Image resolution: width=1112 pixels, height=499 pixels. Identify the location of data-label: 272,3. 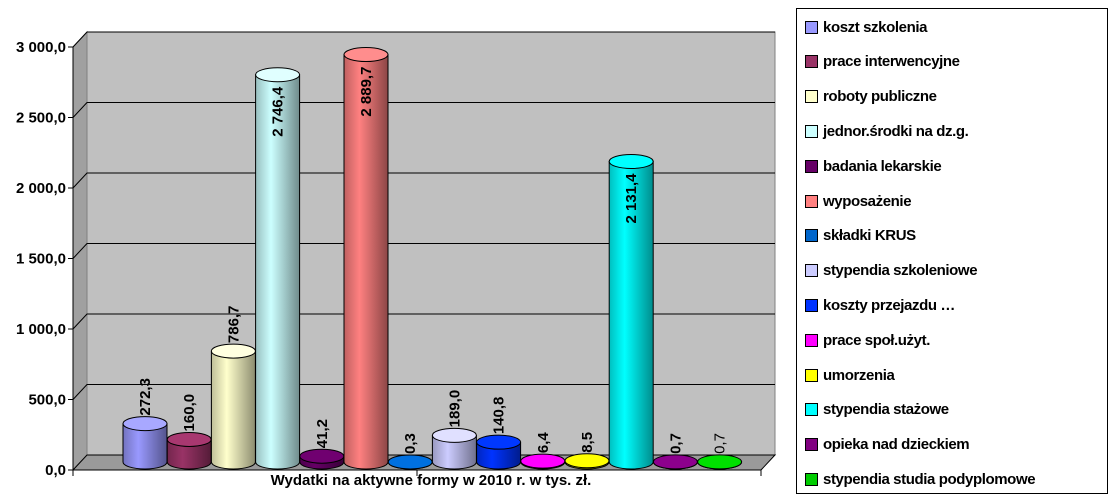
(145, 397).